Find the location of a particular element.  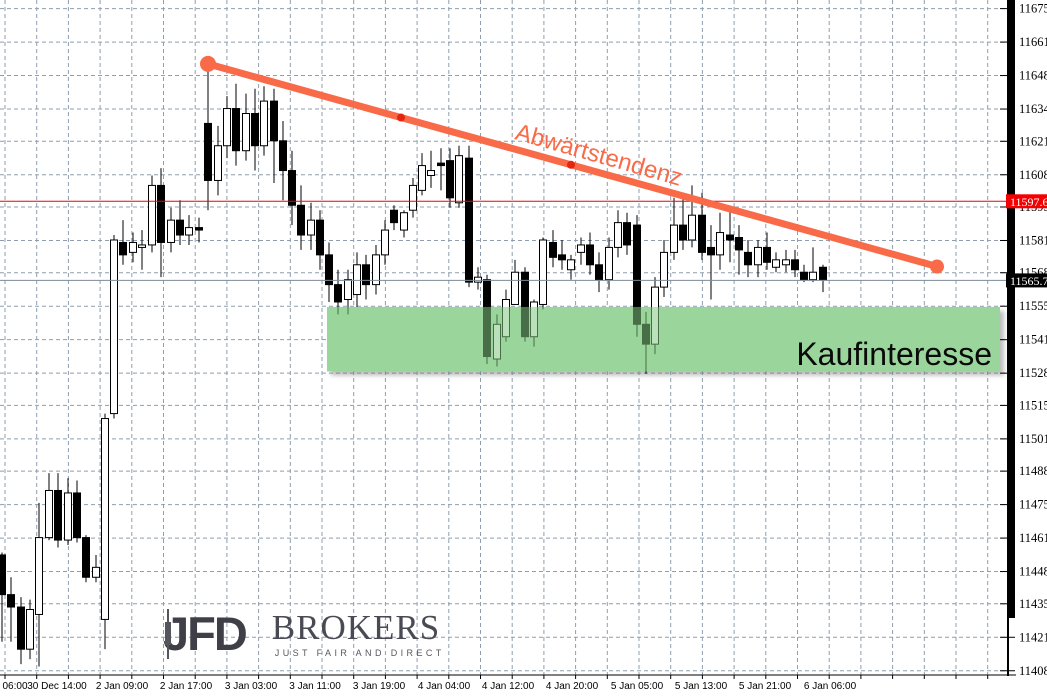

time-tick-label: 3 Jan 11:00 is located at coordinates (315, 686).